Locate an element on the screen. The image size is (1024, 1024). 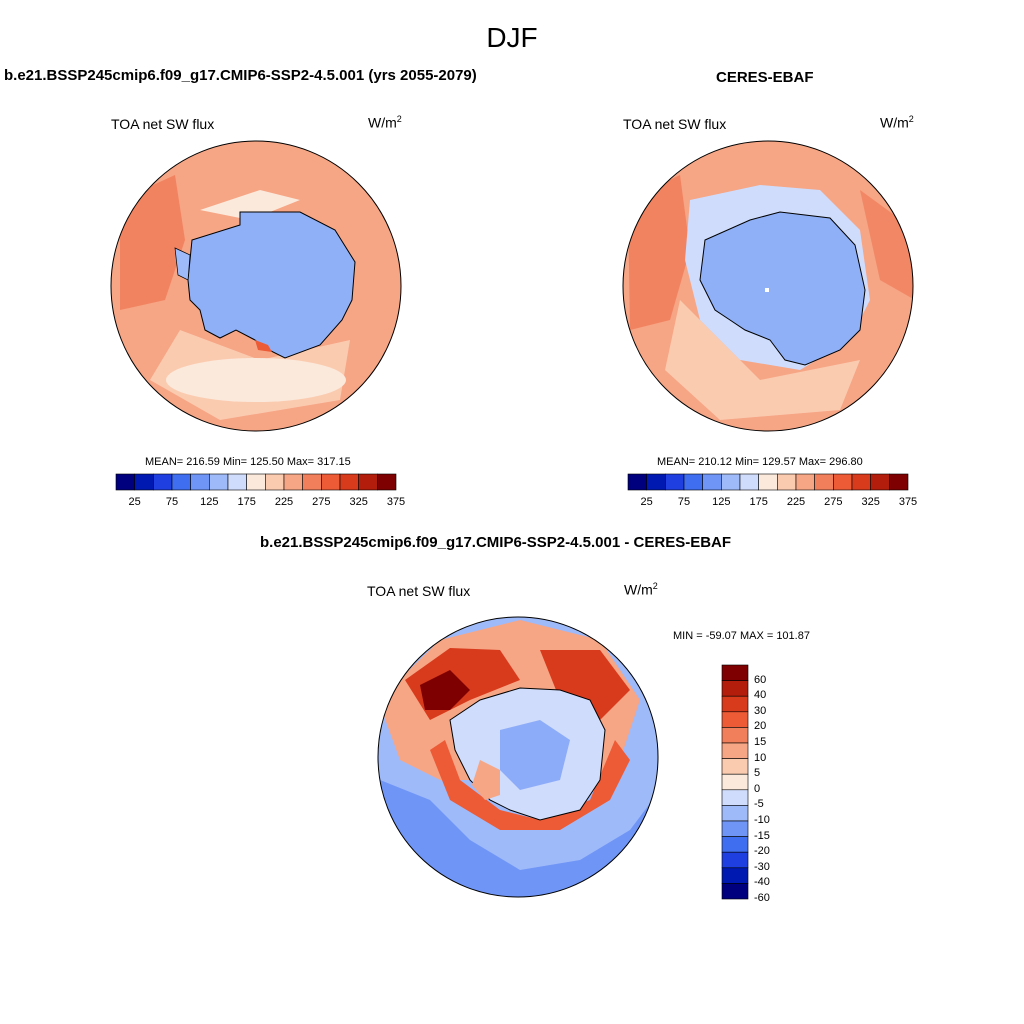
panel-3-colorbar is located at coordinates (735, 782).